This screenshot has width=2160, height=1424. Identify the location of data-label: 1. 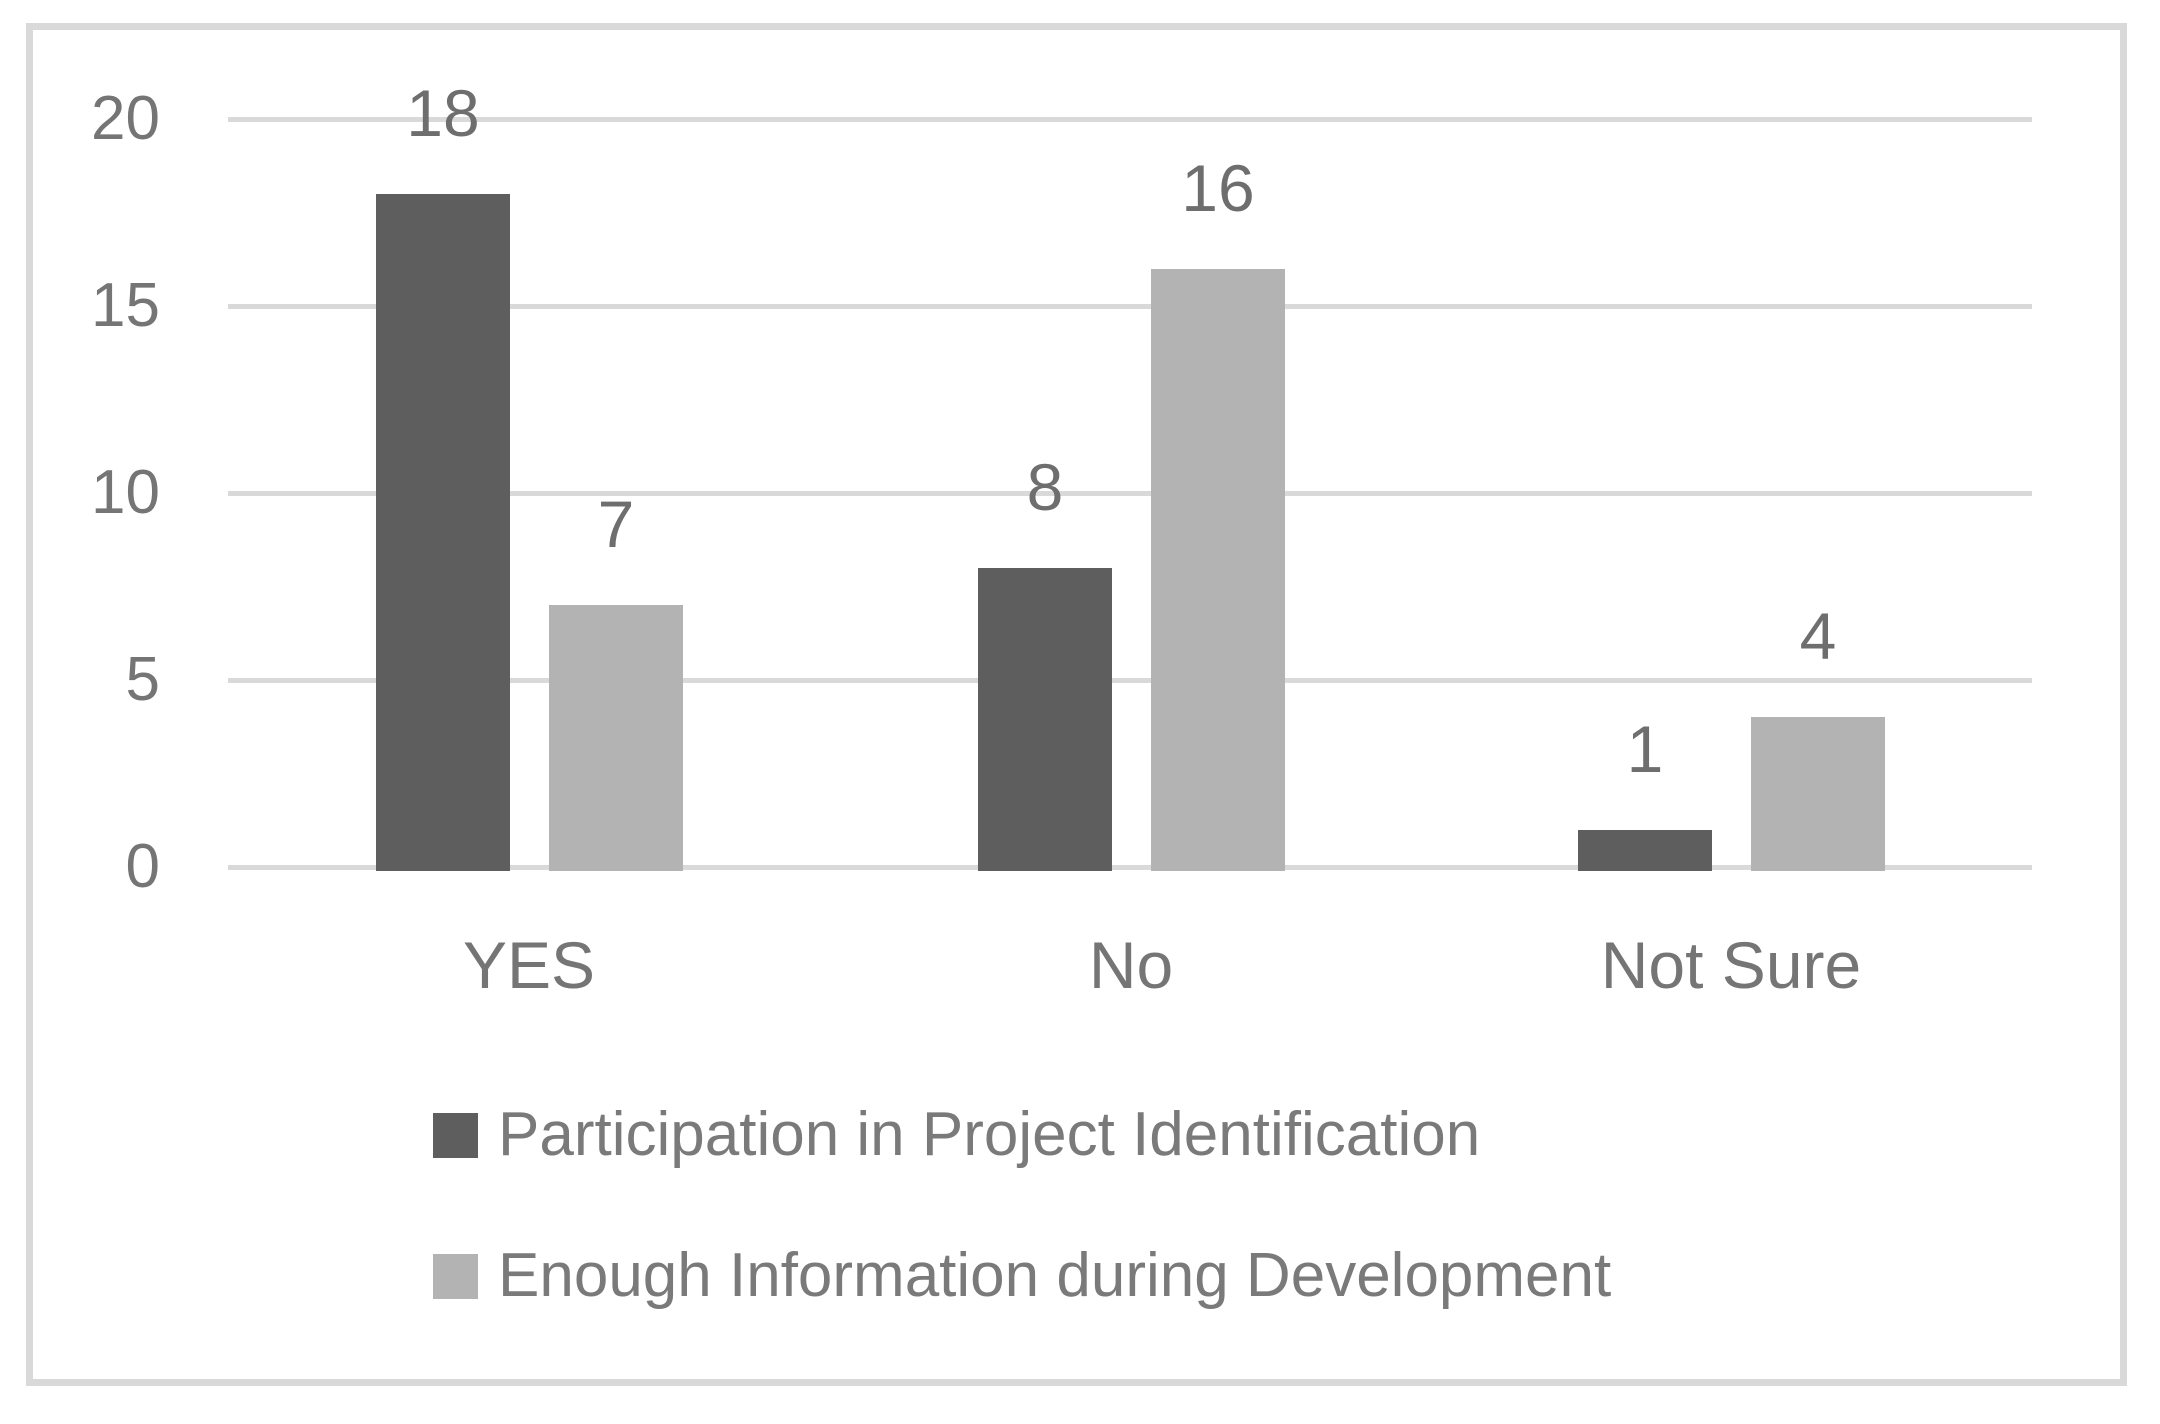
(1645, 749).